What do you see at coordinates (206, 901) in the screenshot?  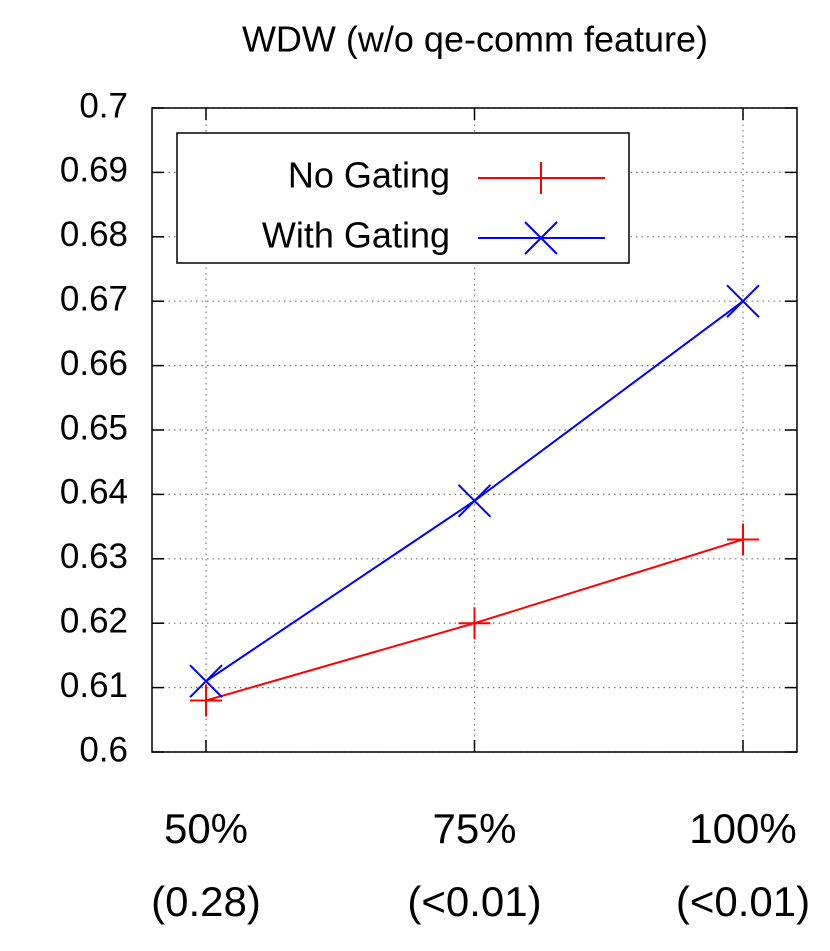 I see `x-tick-note: (0.28)` at bounding box center [206, 901].